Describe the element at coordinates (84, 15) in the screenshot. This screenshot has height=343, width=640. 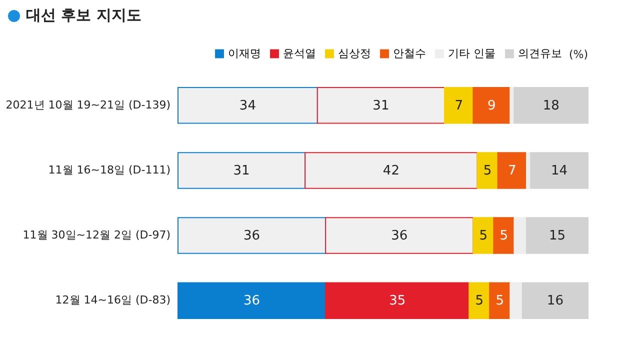
I see `chart-title: 대선 후보 지지도` at that location.